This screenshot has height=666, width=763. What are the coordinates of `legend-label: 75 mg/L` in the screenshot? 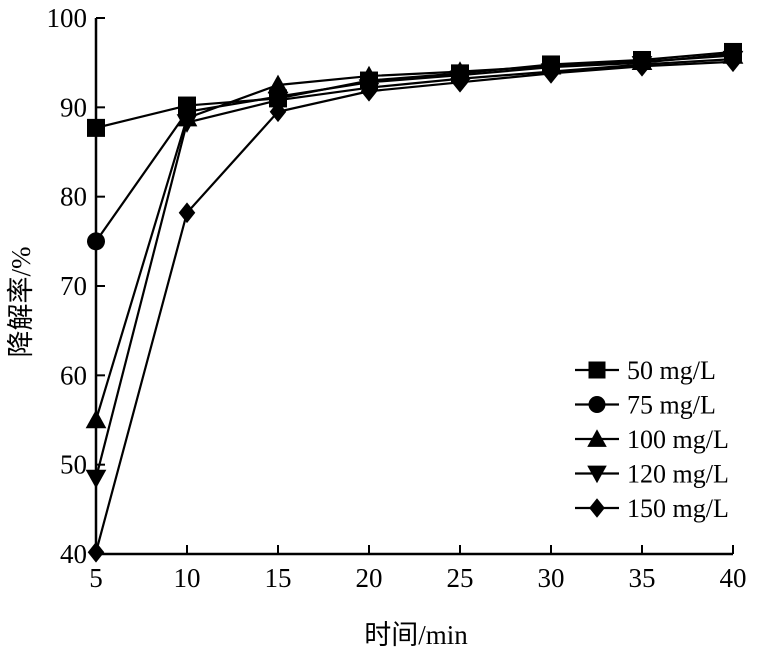 It's located at (671, 405).